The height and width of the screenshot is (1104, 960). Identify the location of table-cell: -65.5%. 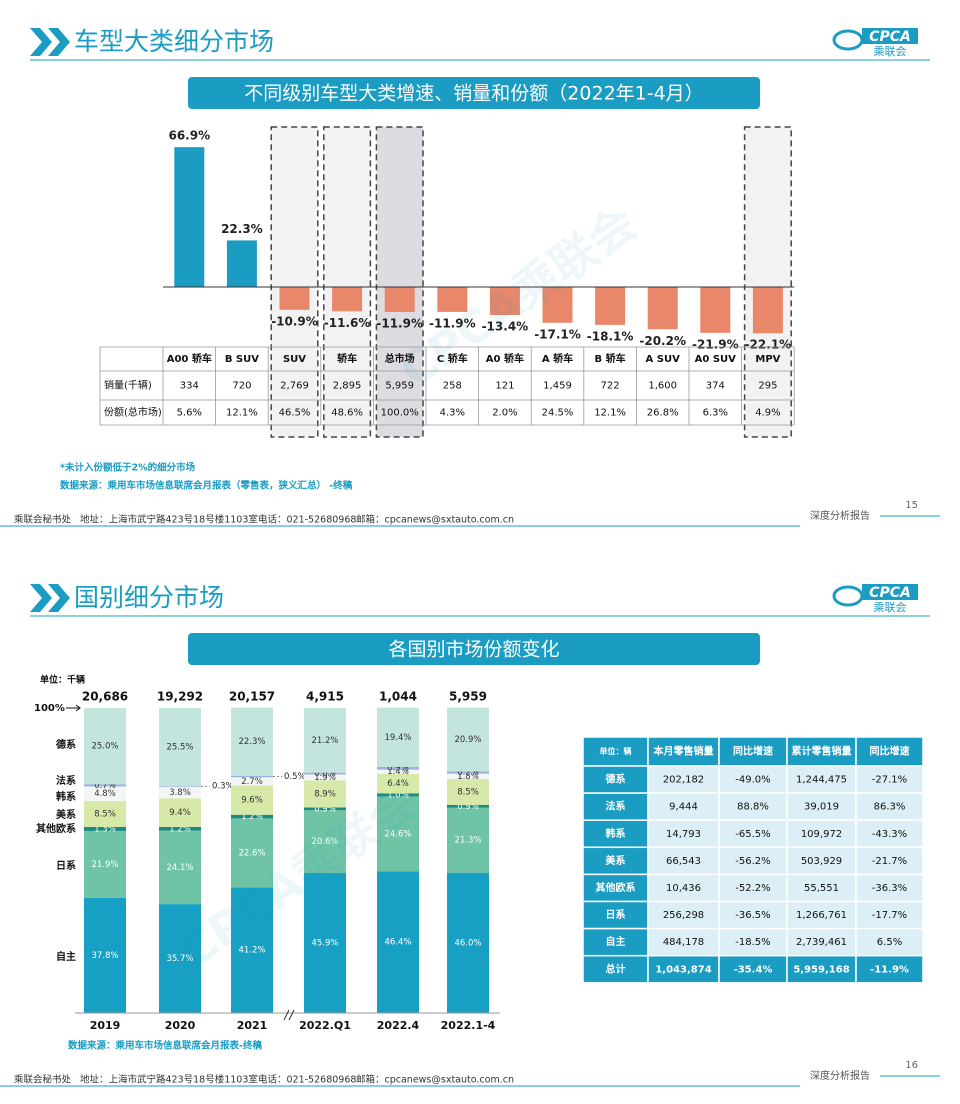
(752, 834).